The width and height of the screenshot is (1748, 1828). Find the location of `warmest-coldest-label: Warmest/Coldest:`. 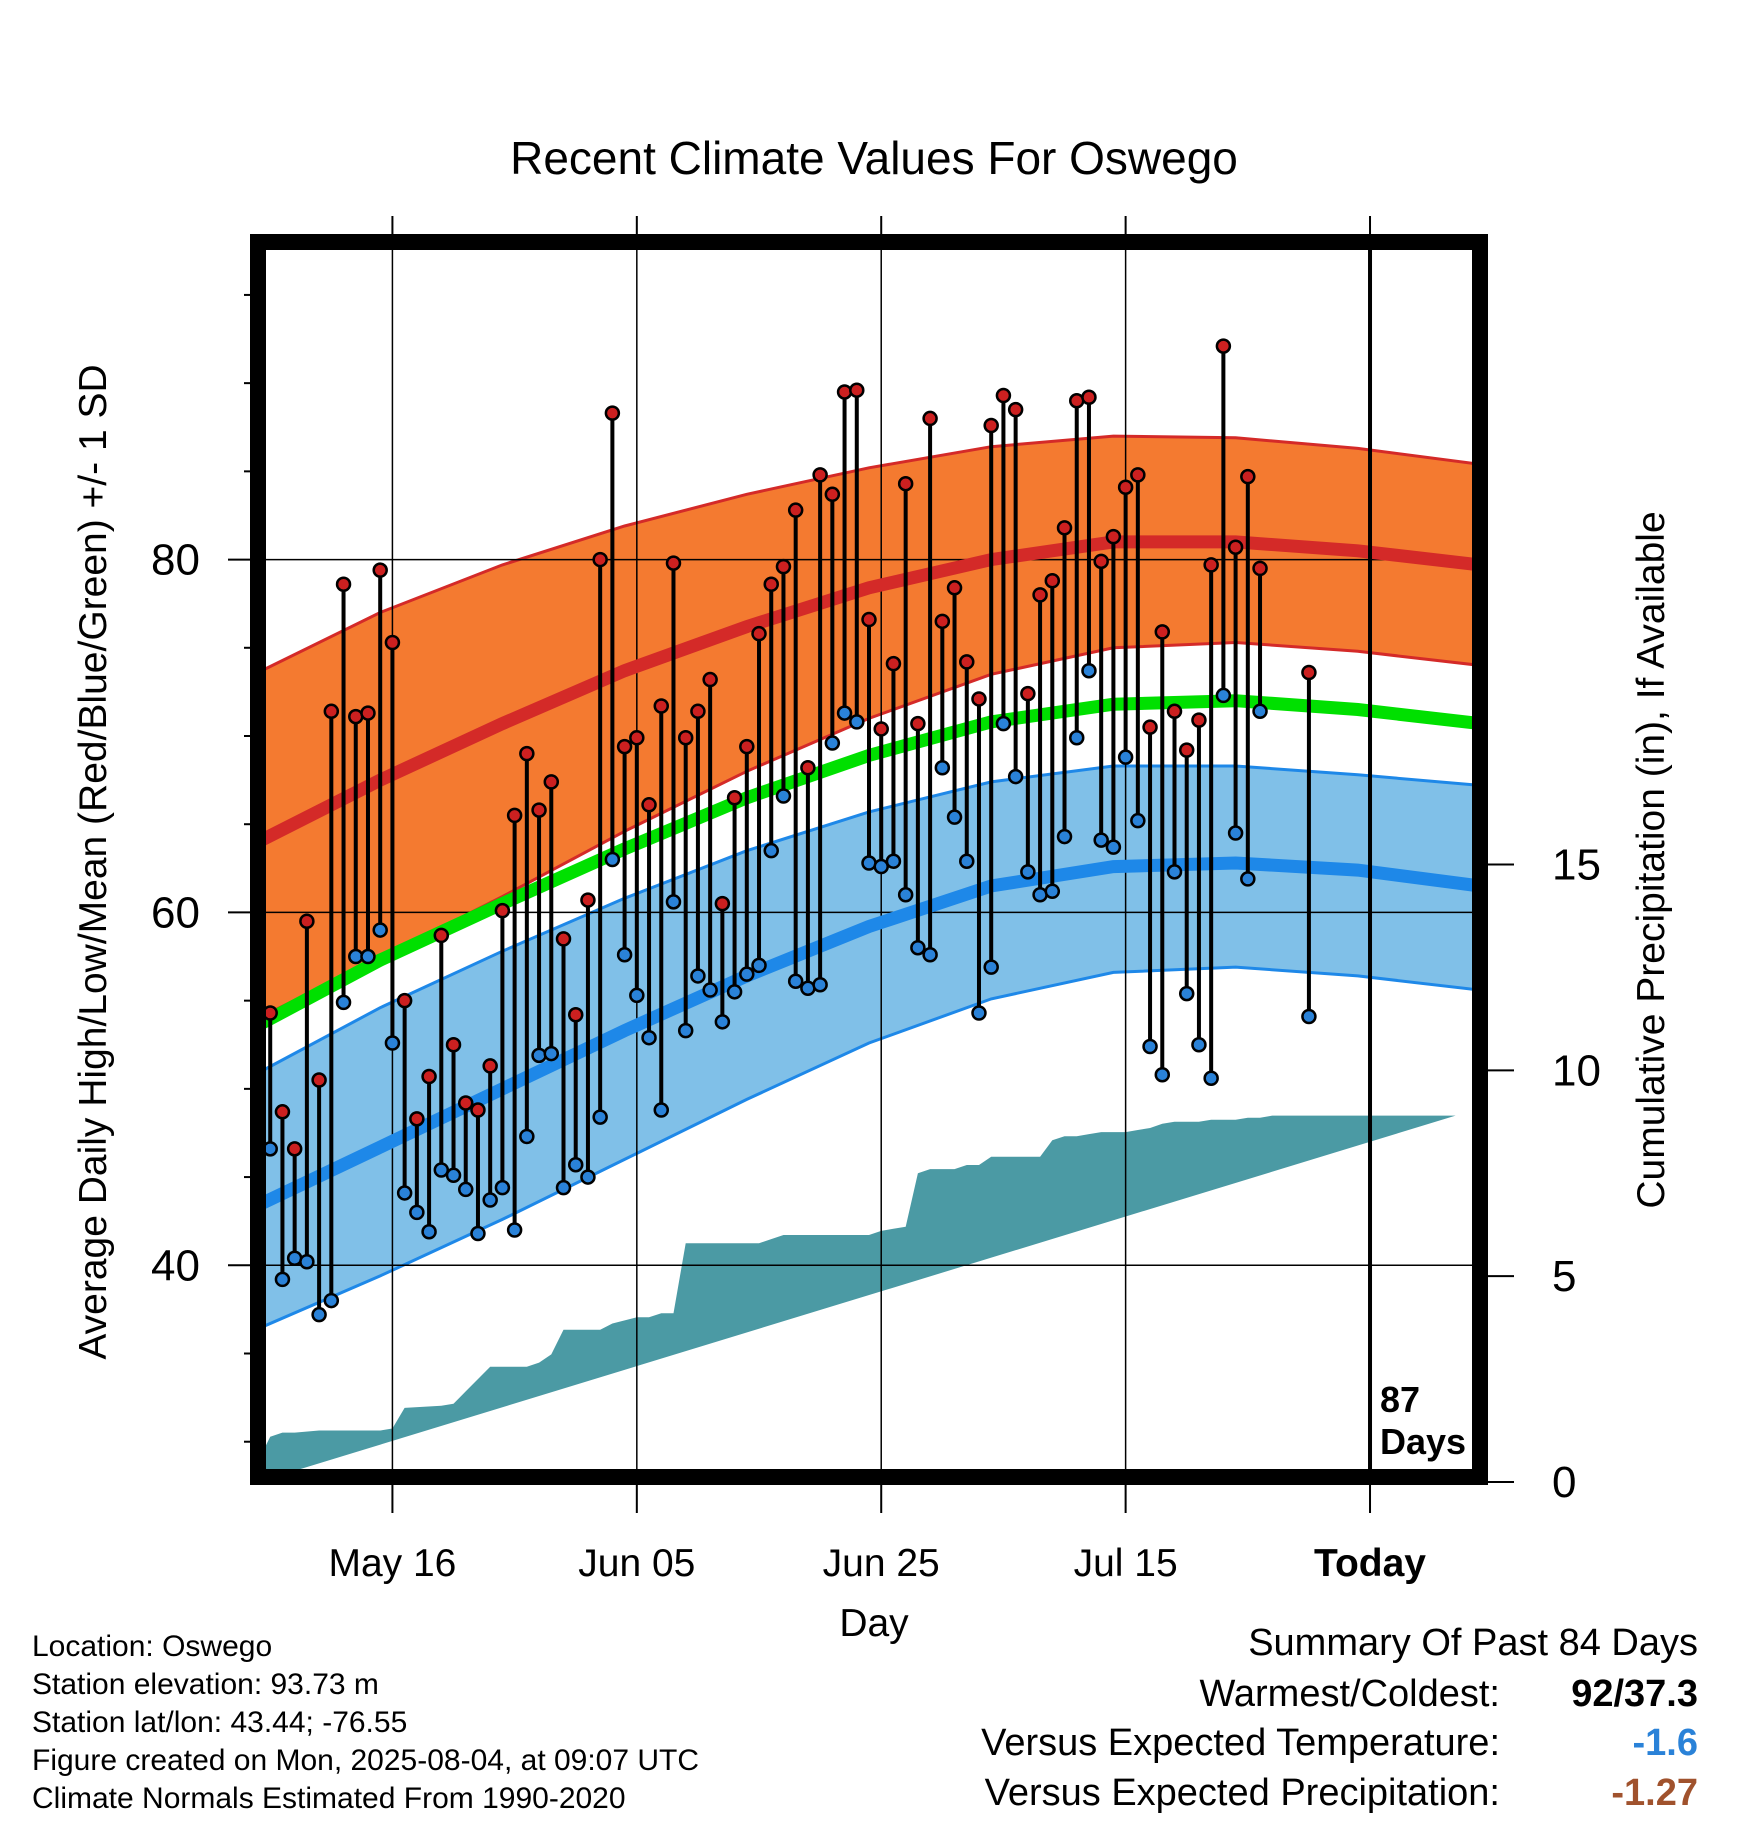

warmest-coldest-label: Warmest/Coldest: is located at coordinates (1349, 1694).